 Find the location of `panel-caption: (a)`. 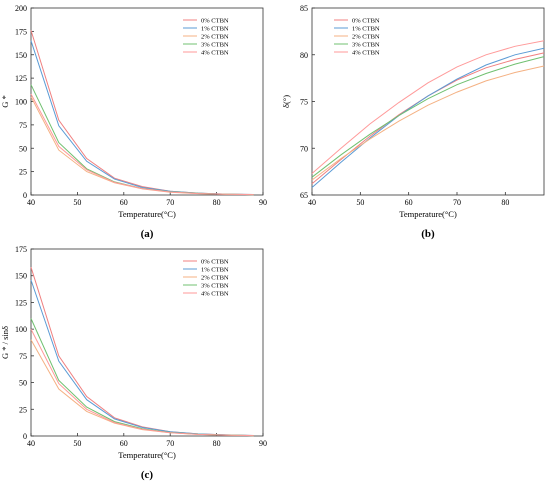

panel-caption: (a) is located at coordinates (147, 234).